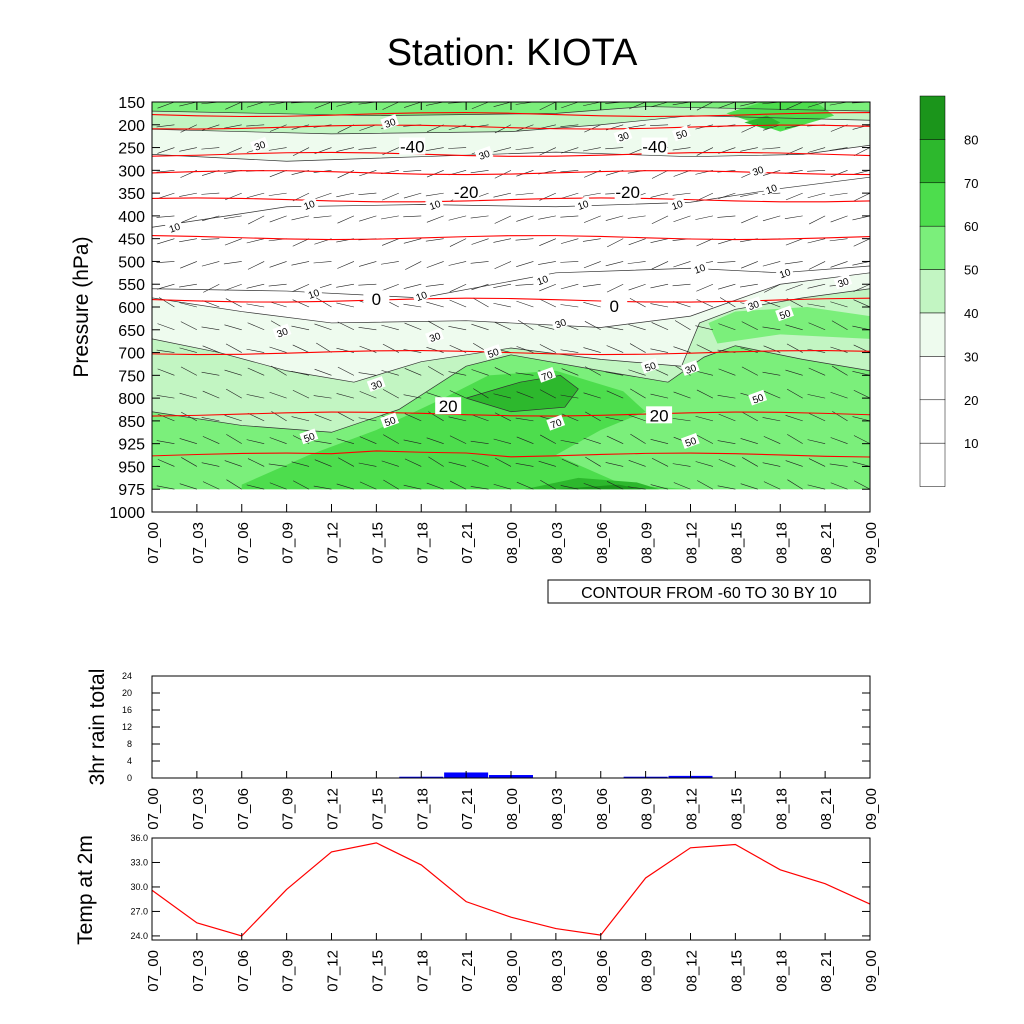 Image resolution: width=1024 pixels, height=1024 pixels. What do you see at coordinates (377, 971) in the screenshot?
I see `temp-xtick-label-07_15: 07_15` at bounding box center [377, 971].